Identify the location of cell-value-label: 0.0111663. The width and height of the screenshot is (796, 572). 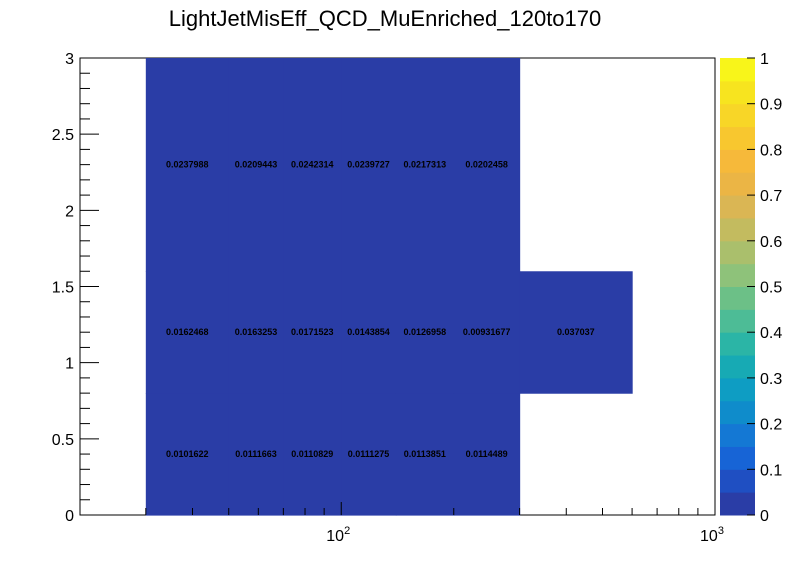
(256, 454).